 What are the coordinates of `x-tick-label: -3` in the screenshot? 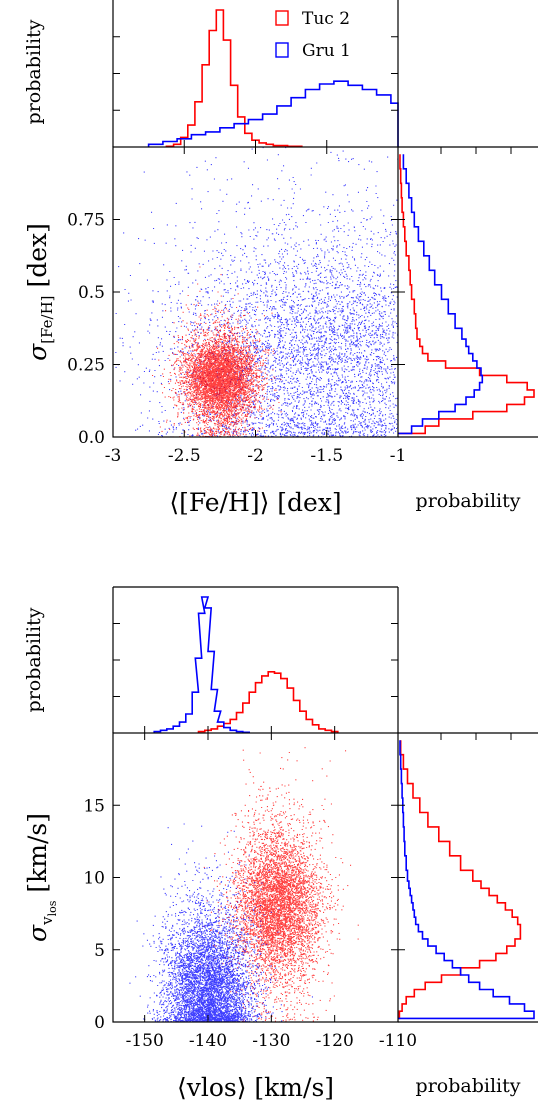 It's located at (113, 456).